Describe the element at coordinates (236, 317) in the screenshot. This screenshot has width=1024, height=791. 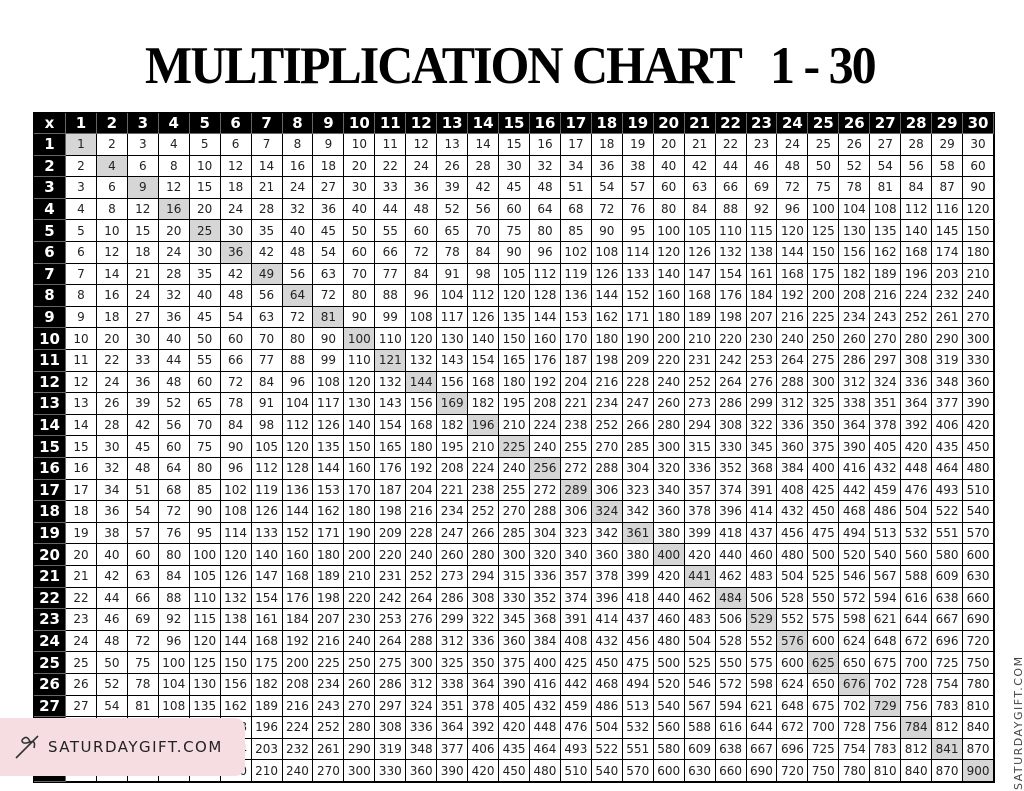
I see `product-cell: 54` at that location.